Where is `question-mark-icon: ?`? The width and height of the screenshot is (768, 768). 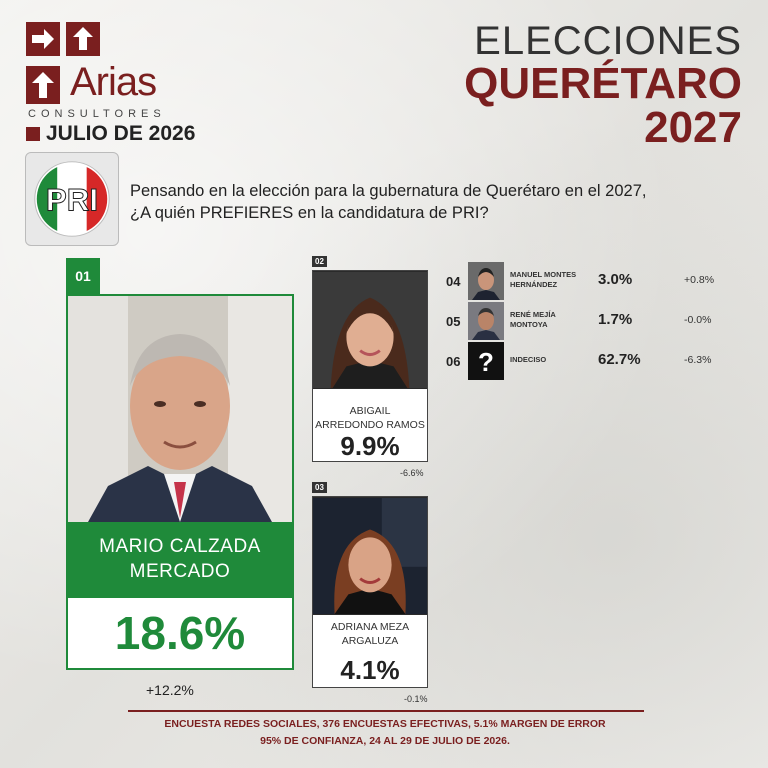 question-mark-icon: ? is located at coordinates (486, 361).